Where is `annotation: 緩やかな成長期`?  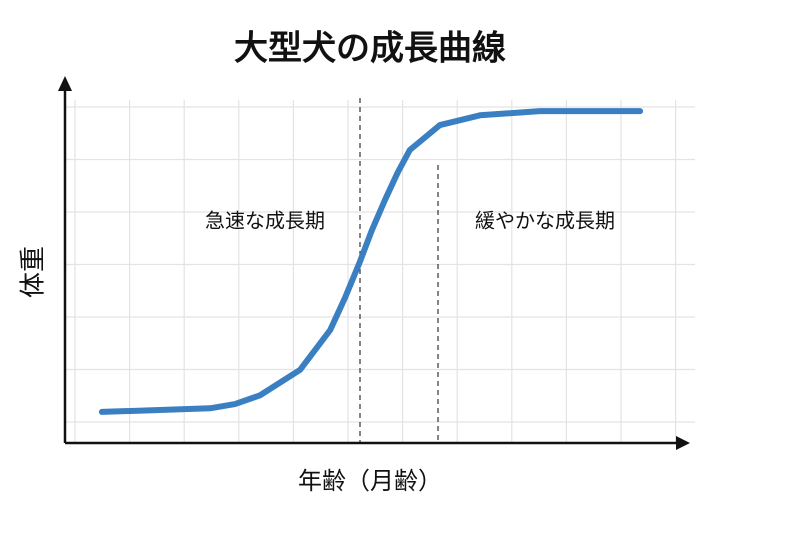
annotation: 緩やかな成長期 is located at coordinates (545, 221).